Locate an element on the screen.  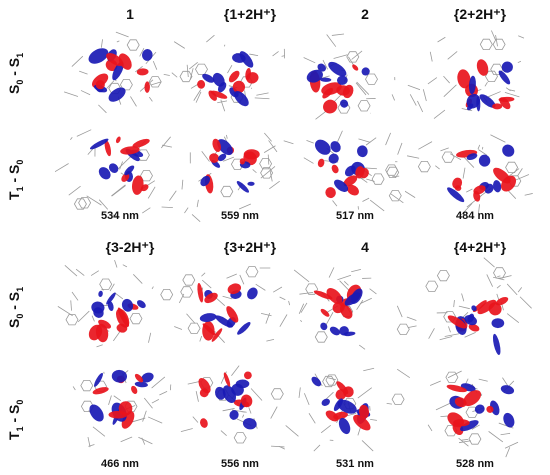
header-2: 2 is located at coordinates (365, 14).